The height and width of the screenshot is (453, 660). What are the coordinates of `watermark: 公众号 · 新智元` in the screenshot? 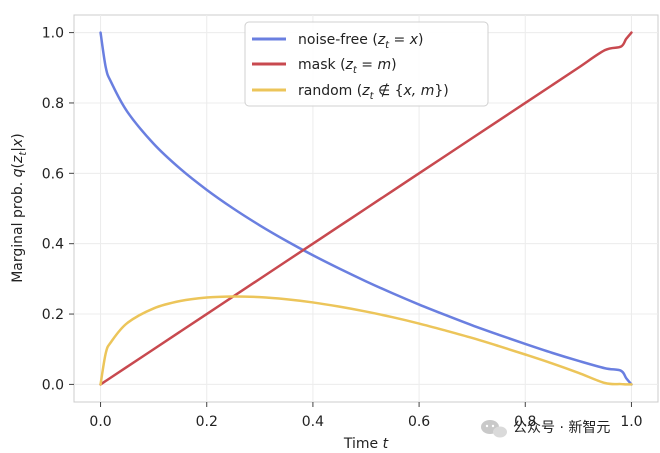 It's located at (545, 429).